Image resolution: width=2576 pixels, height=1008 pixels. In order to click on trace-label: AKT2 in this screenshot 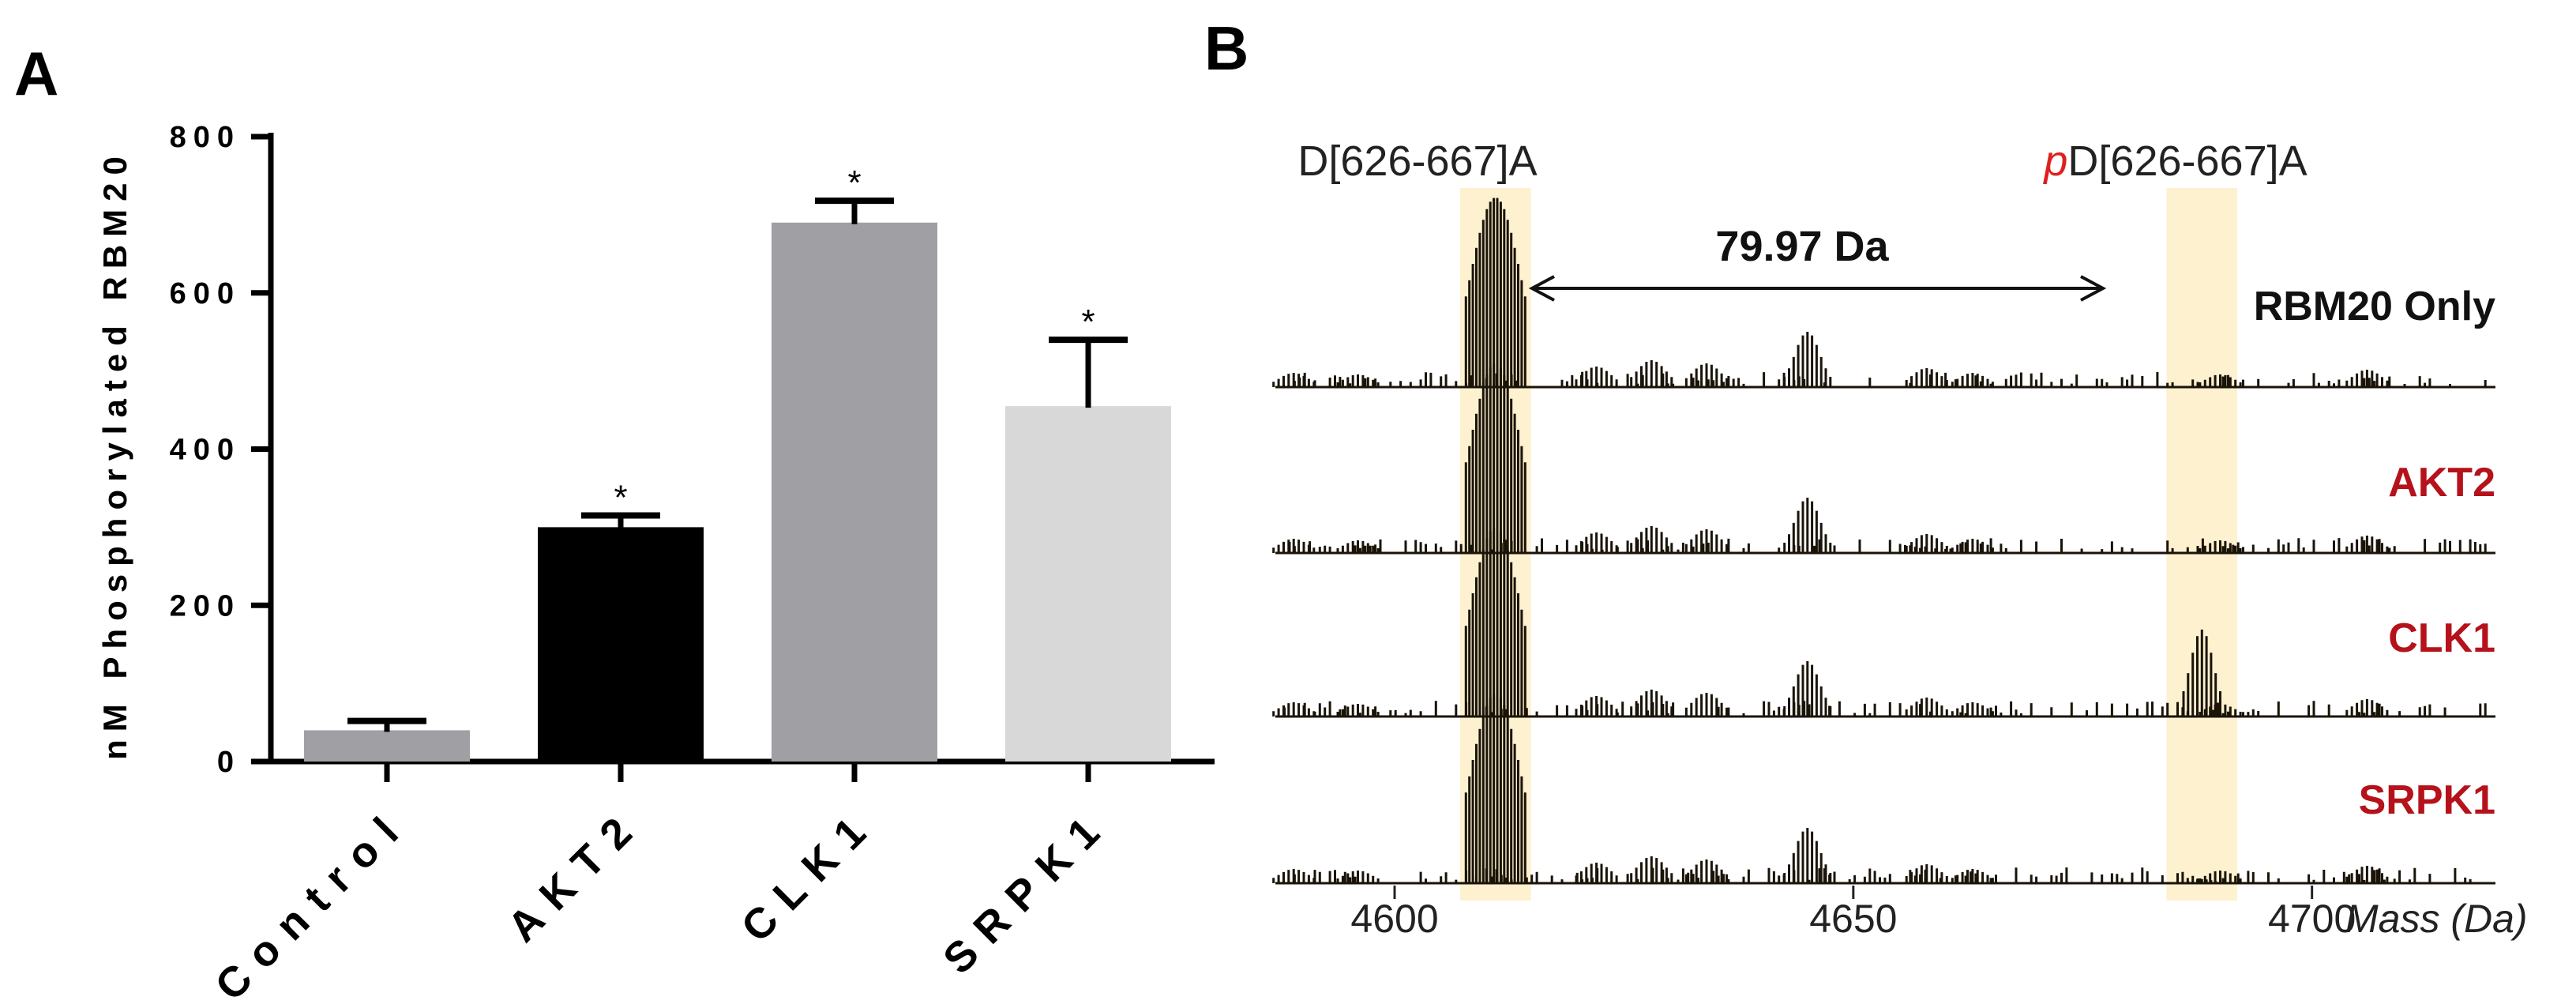, I will do `click(2441, 483)`.